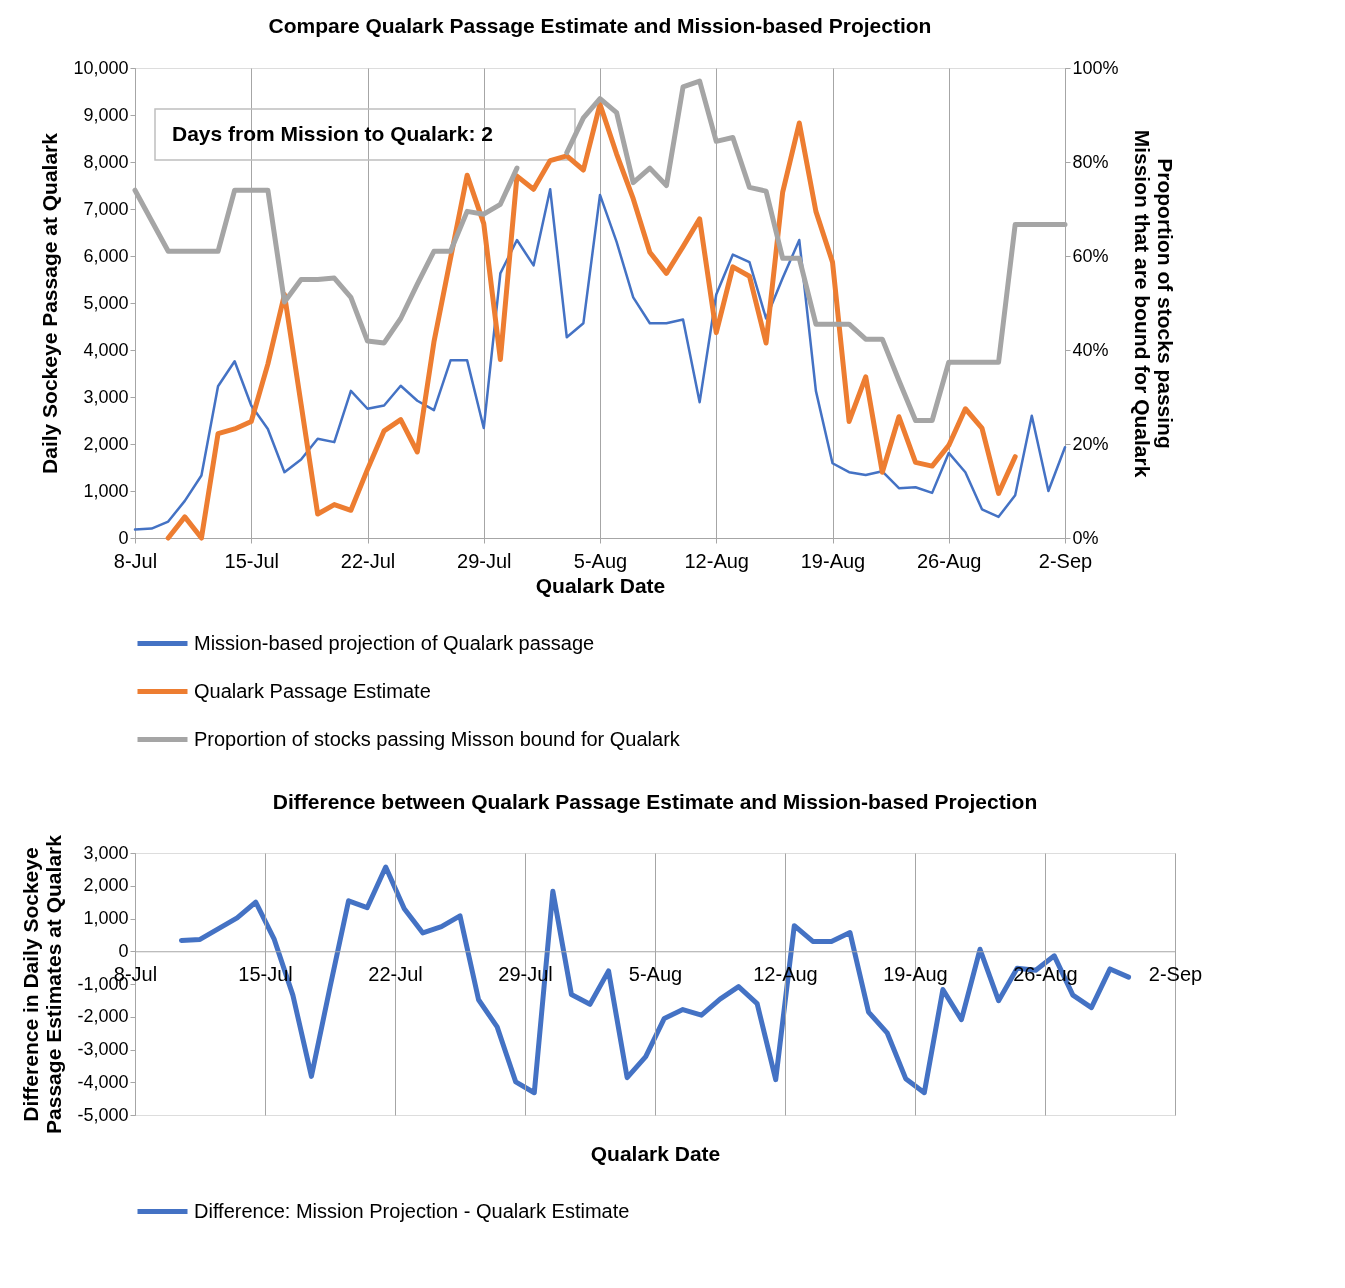  What do you see at coordinates (106, 161) in the screenshot?
I see `y-tick-label: 8,000` at bounding box center [106, 161].